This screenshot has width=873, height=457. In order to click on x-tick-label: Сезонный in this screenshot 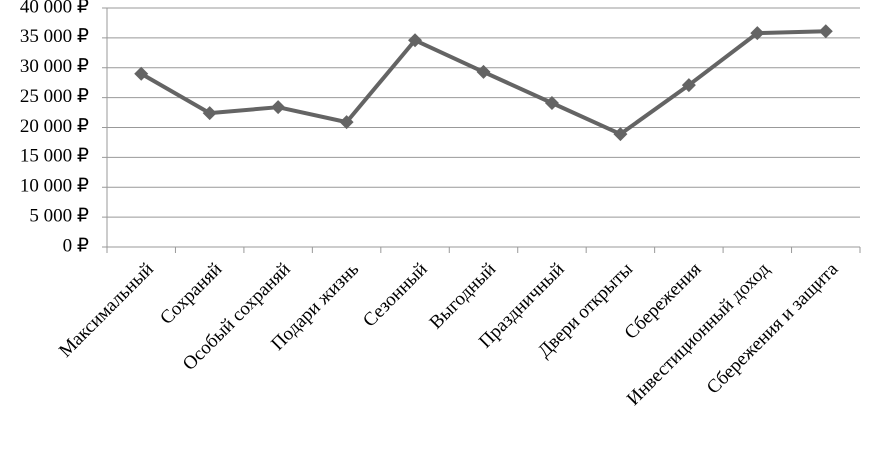, I will do `click(395, 295)`.